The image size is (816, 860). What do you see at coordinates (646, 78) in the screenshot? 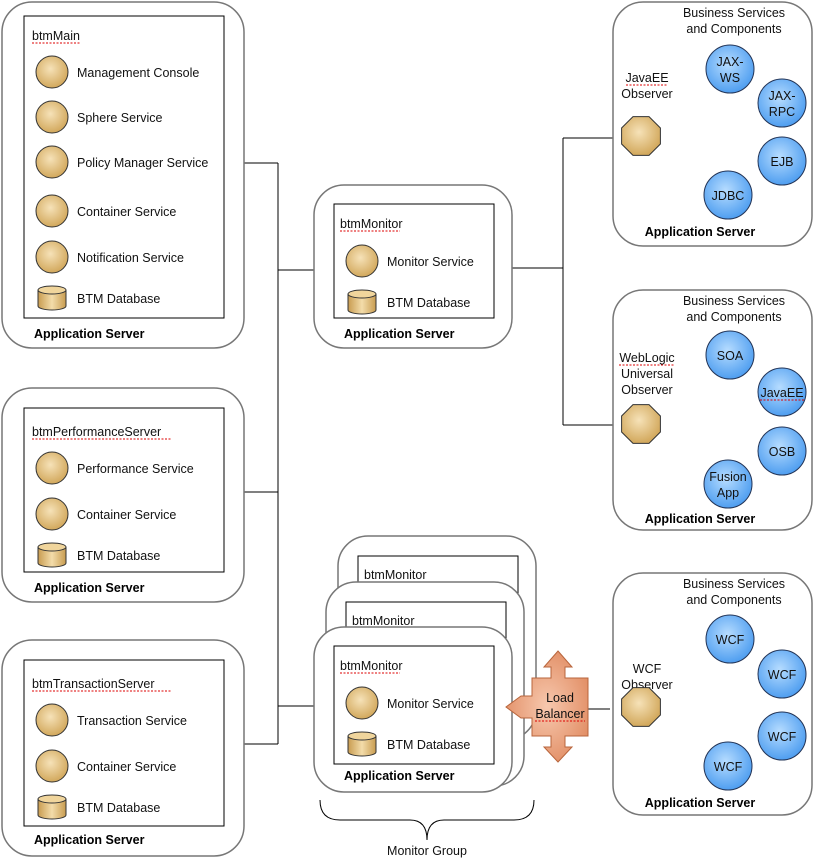
I see `observer-label: JavaEE` at bounding box center [646, 78].